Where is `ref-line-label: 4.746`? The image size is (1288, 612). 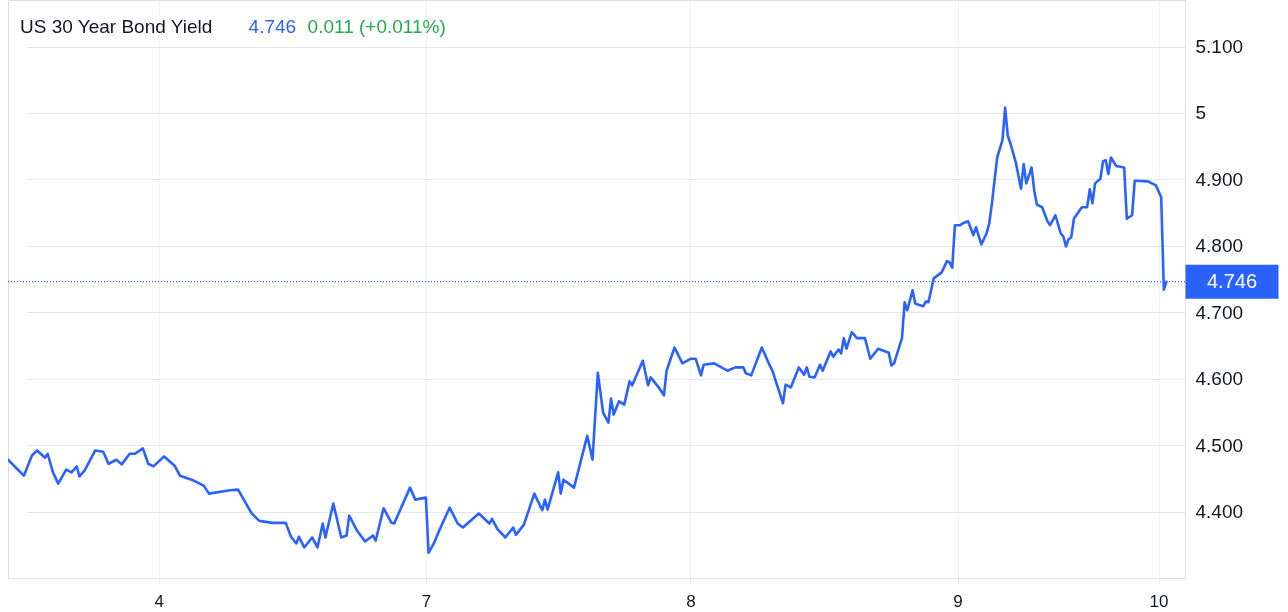 ref-line-label: 4.746 is located at coordinates (1232, 280).